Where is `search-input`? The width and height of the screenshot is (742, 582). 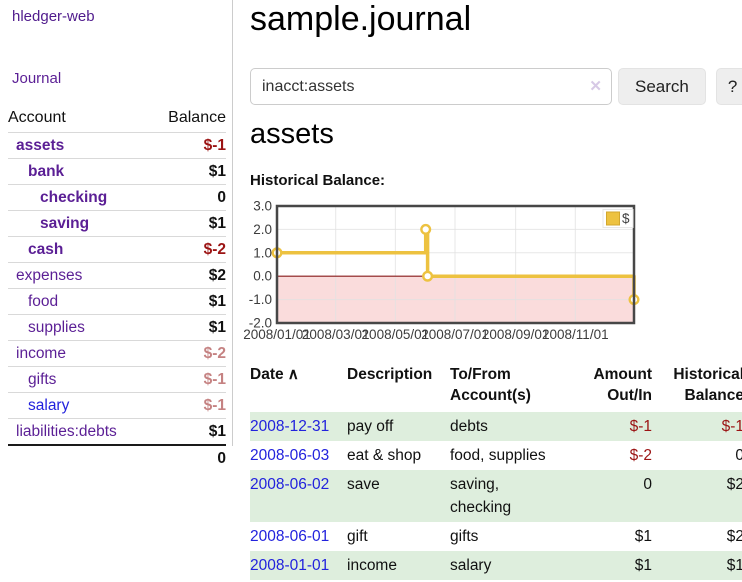 search-input is located at coordinates (431, 86).